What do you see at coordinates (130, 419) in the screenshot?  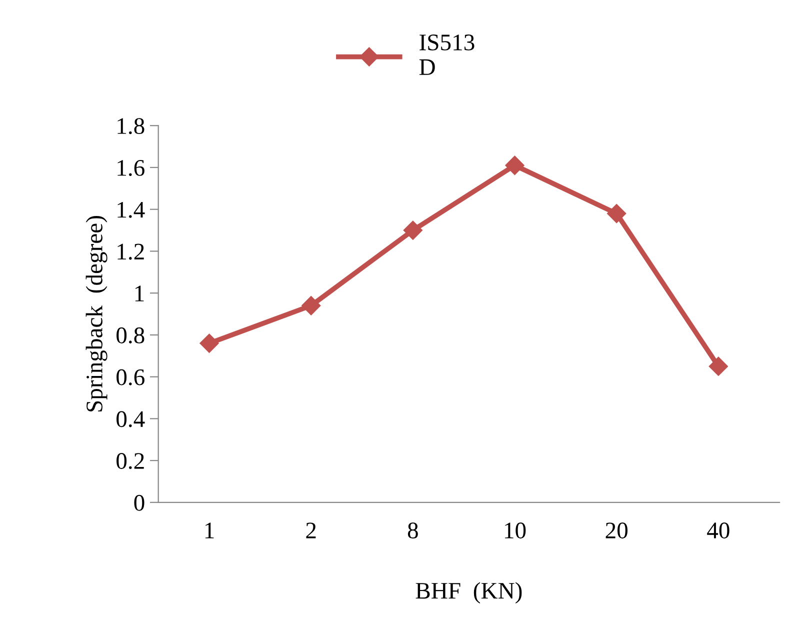 I see `y-tick-label: 0.4` at bounding box center [130, 419].